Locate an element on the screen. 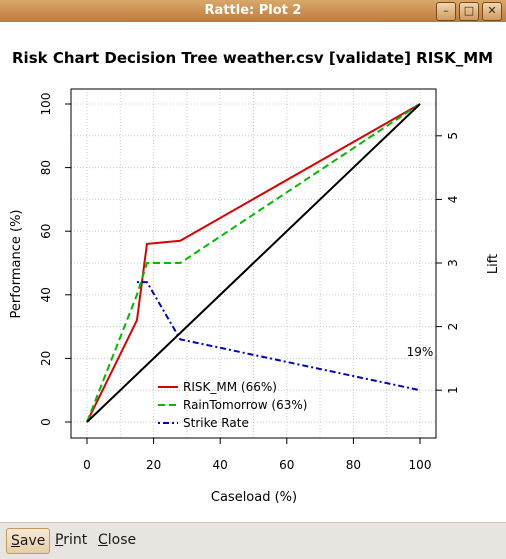 This screenshot has height=559, width=506. save-button: Save is located at coordinates (28, 541).